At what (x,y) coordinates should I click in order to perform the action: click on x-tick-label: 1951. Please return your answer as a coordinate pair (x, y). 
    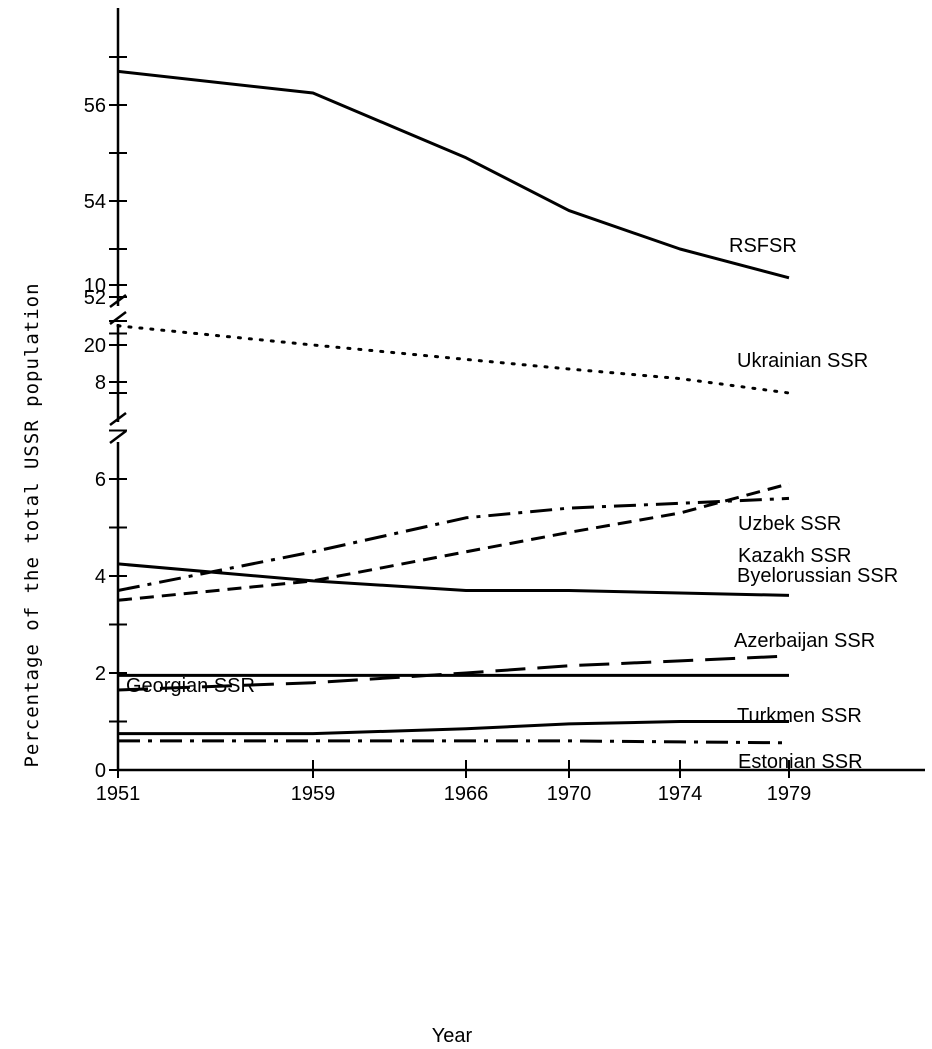
    Looking at the image, I should click on (118, 794).